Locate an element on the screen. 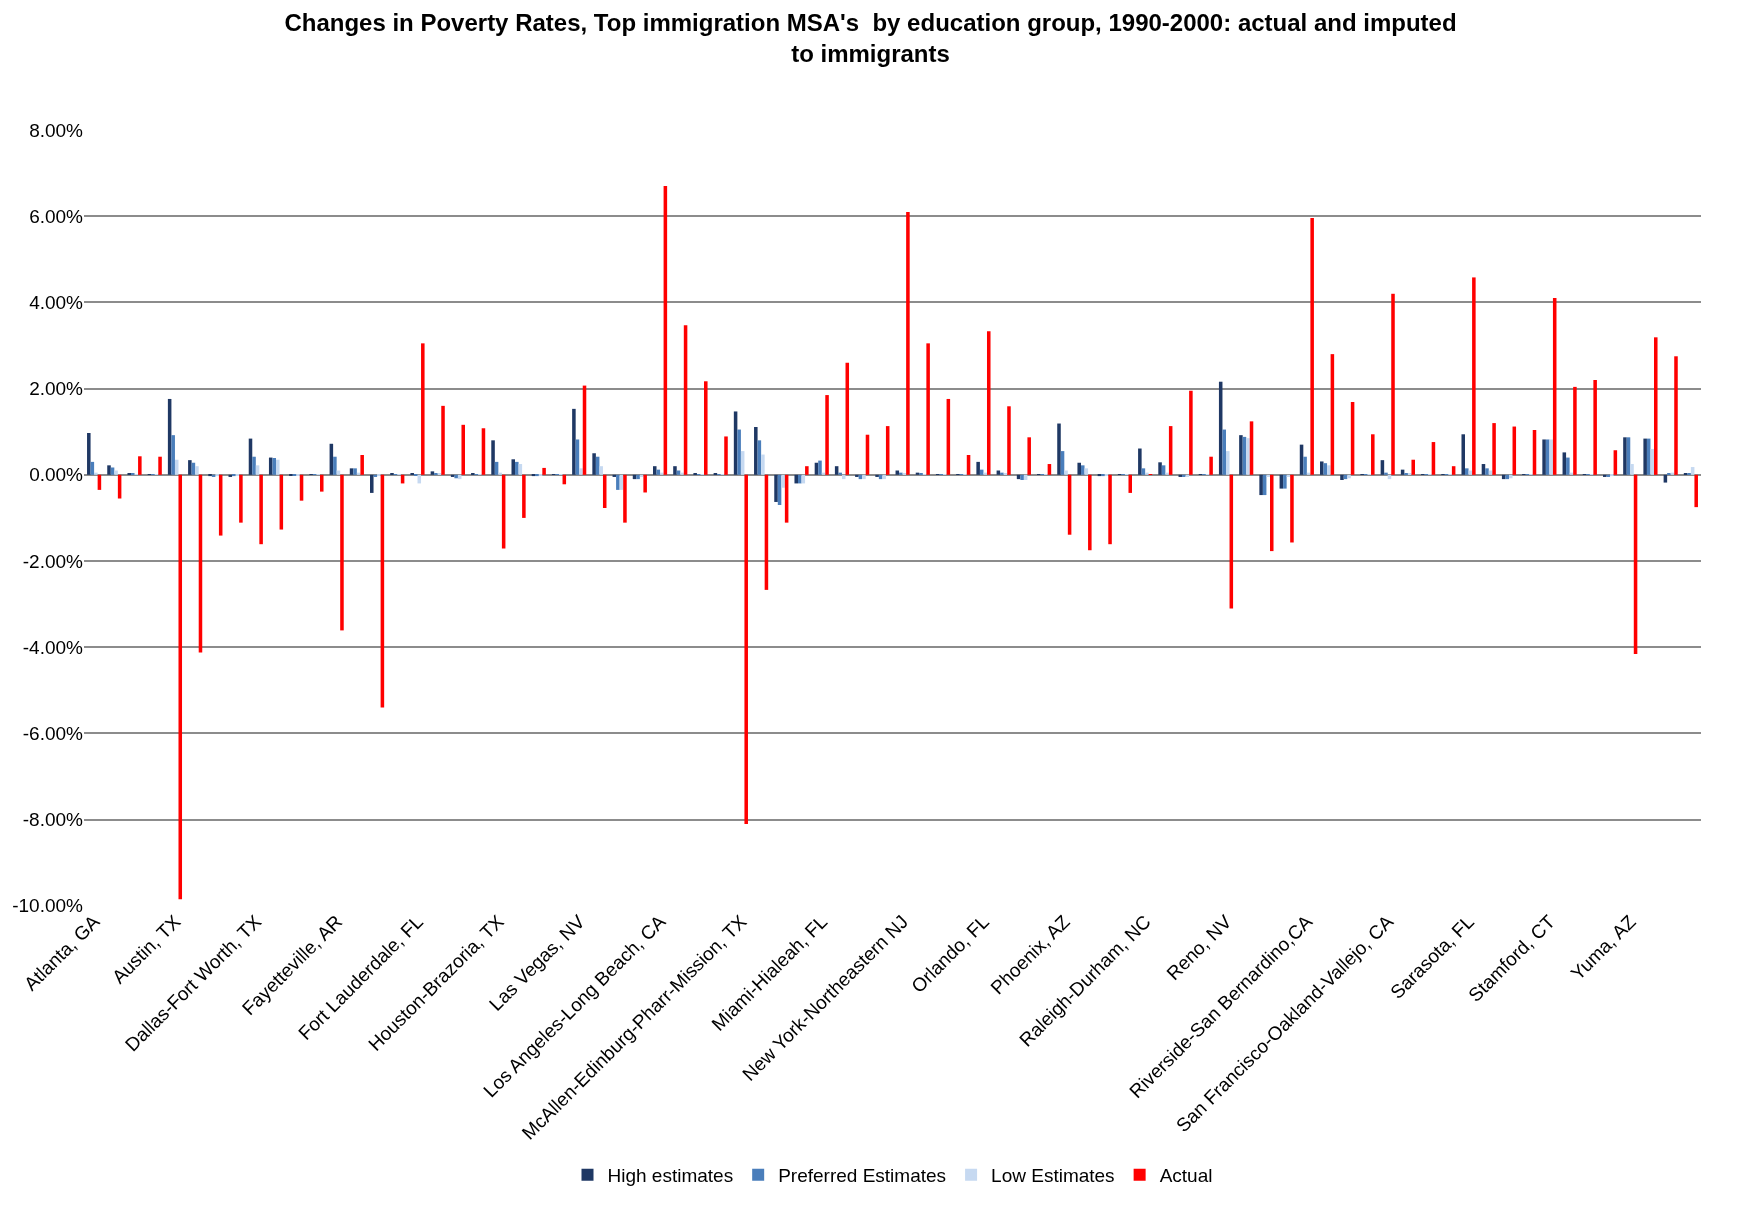  y-tick-label: 8.00% is located at coordinates (56, 130).